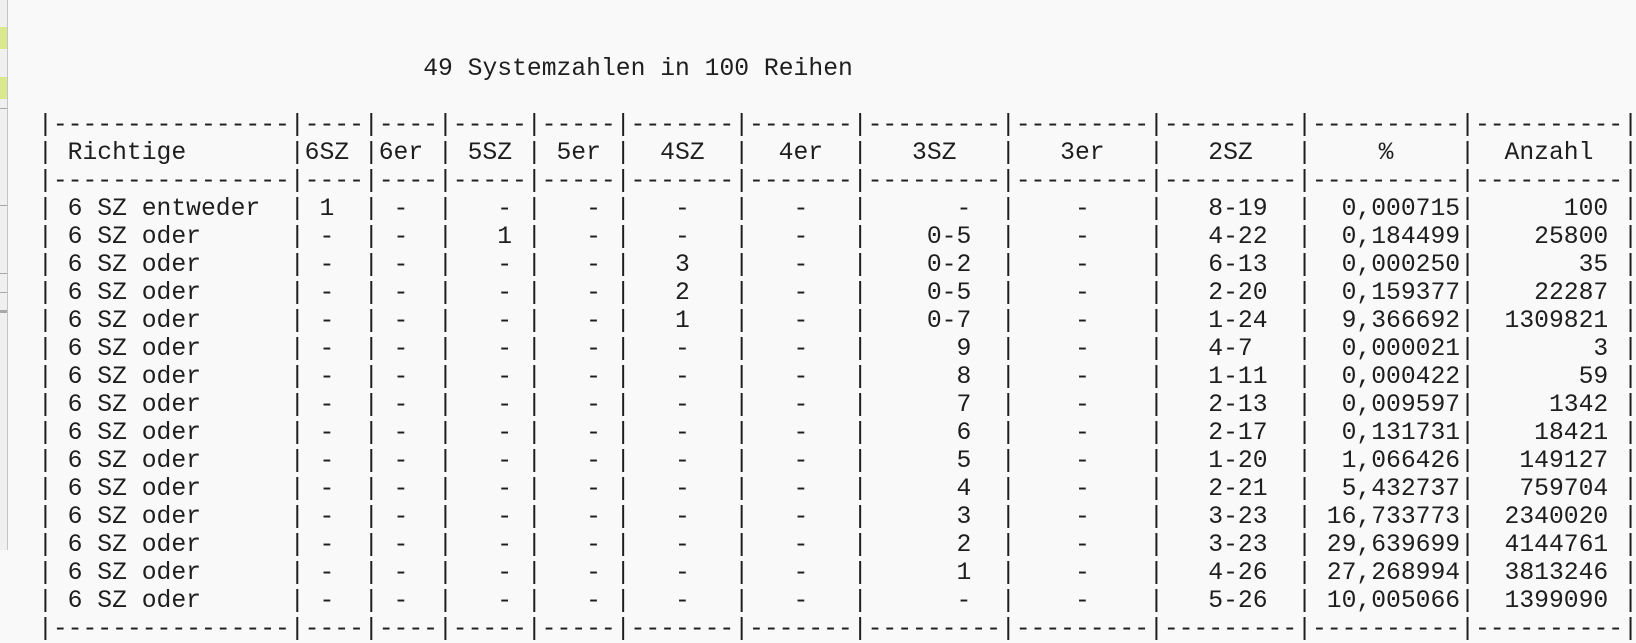 This screenshot has height=643, width=1636. Describe the element at coordinates (505, 237) in the screenshot. I see `table-cell: 1` at that location.